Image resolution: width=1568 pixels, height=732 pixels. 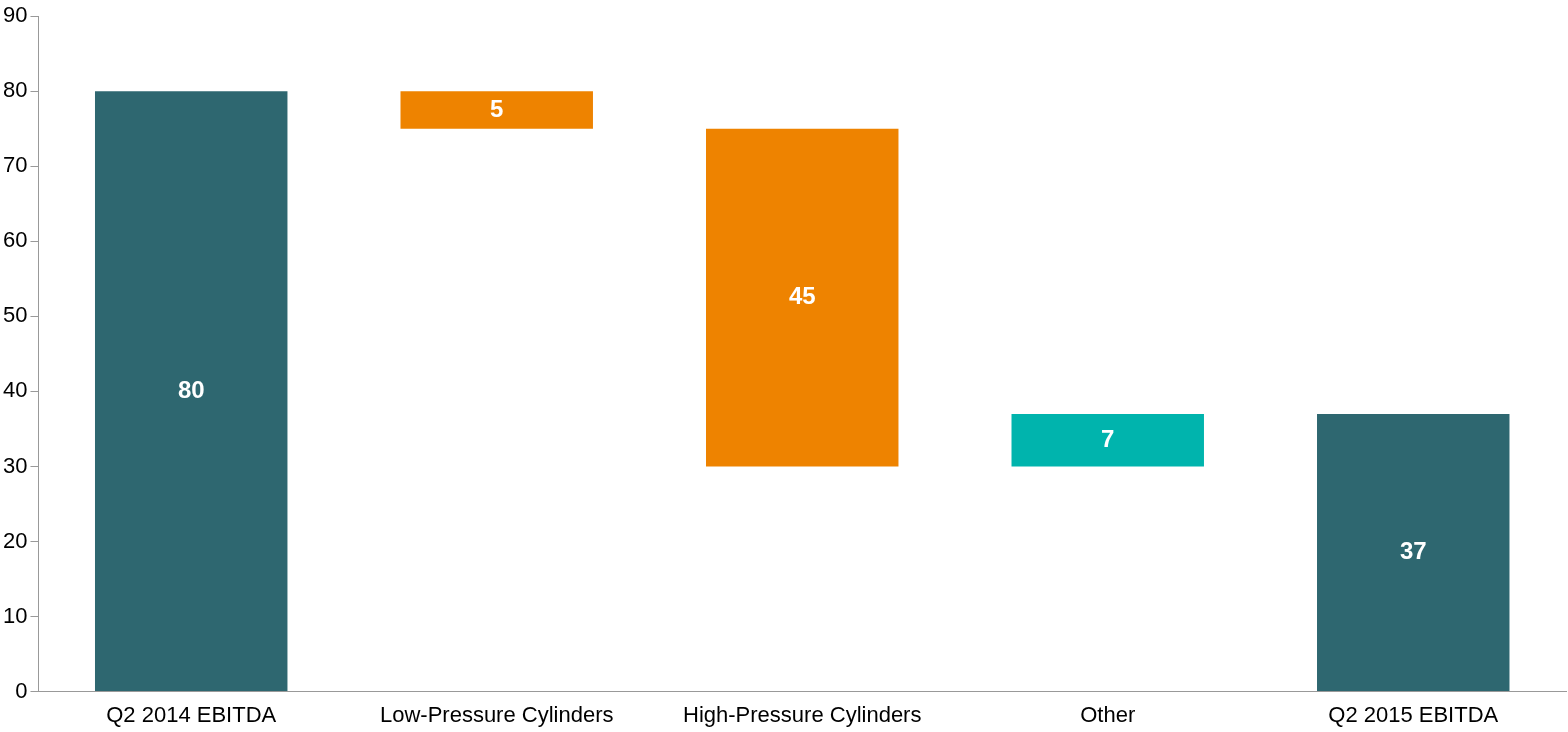 I want to click on y-tick-label: 40, so click(x=15, y=390).